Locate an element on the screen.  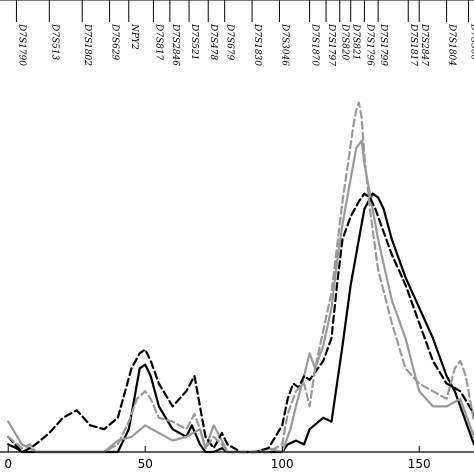
marker-label: D7S1790 is located at coordinates (21, 44).